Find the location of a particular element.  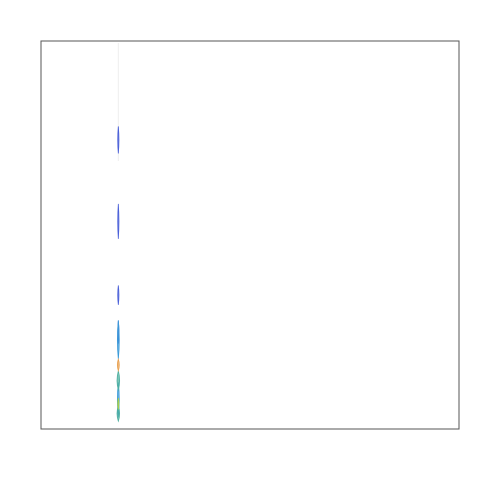

plot-marks is located at coordinates (118, 233).